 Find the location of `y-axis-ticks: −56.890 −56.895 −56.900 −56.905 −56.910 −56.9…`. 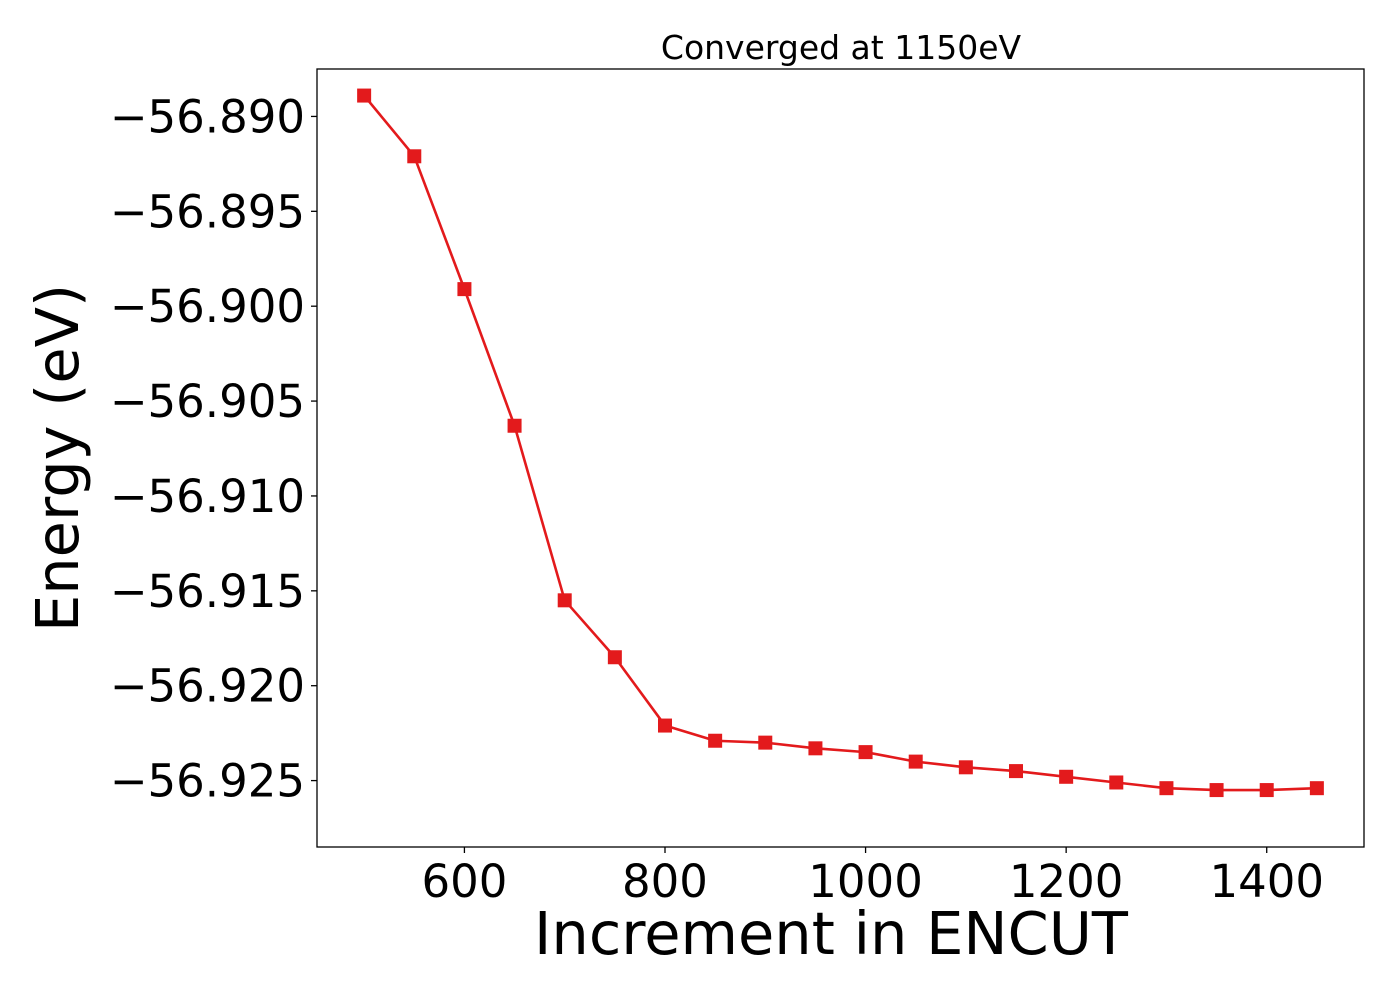

y-axis-ticks: −56.890 −56.895 −56.900 −56.905 −56.910 −56.9… is located at coordinates (213, 449).